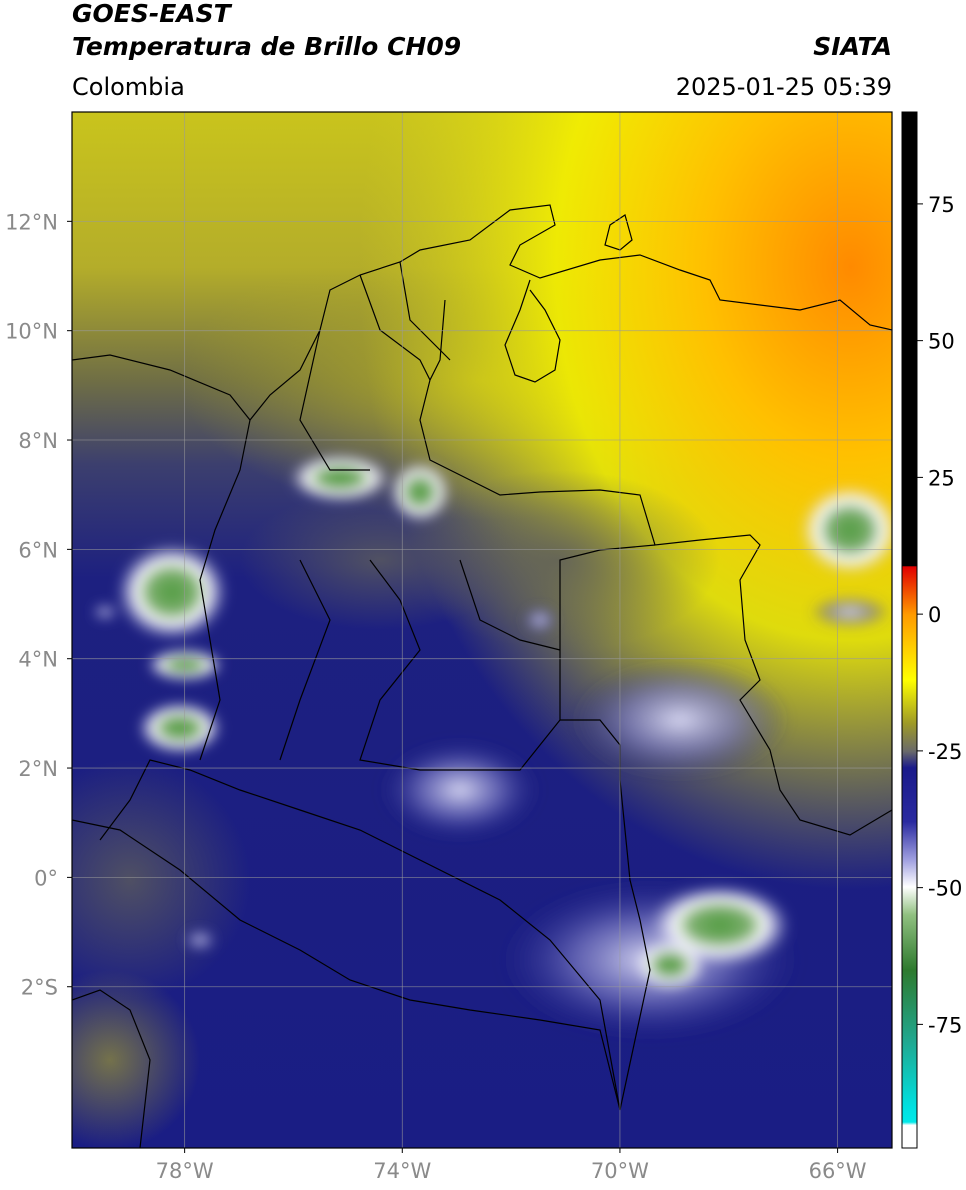 This screenshot has height=1190, width=966. I want to click on y-tick-label: 2°S, so click(39, 988).